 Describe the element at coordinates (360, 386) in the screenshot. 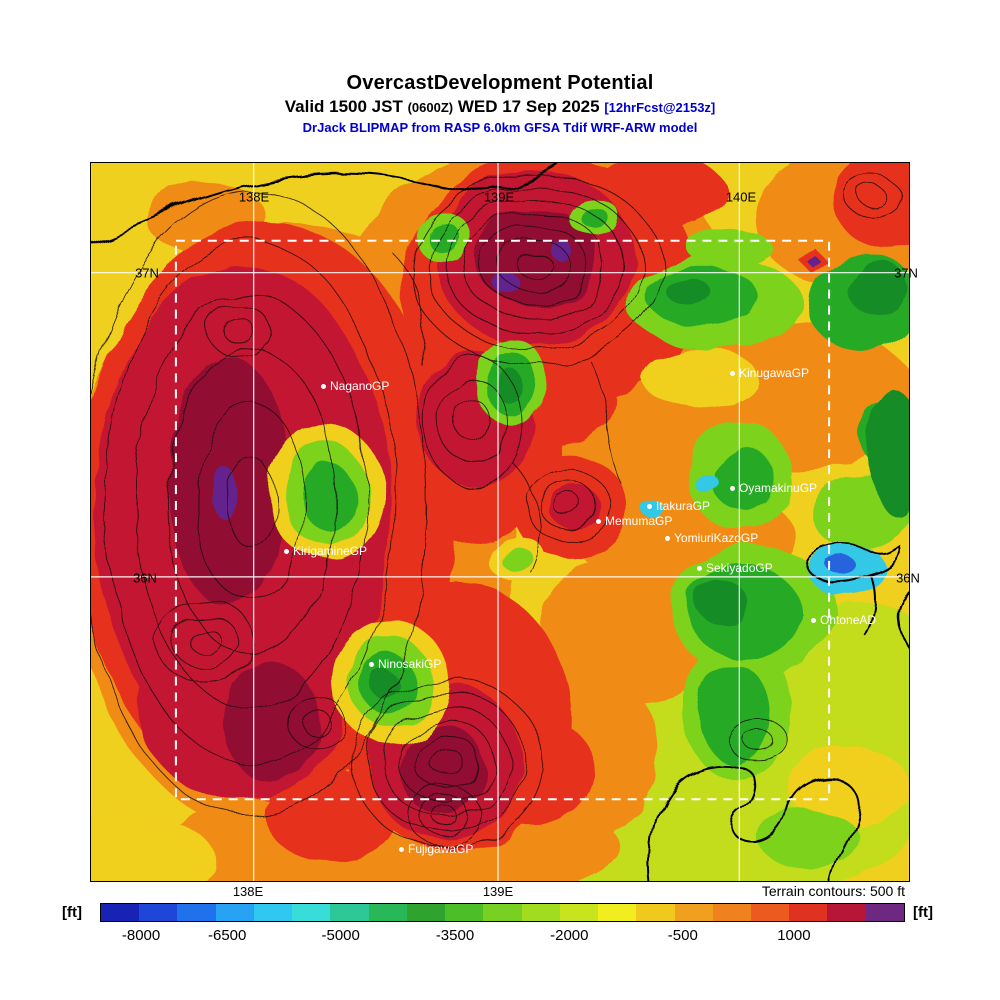

I see `site-label: NaganoGP` at that location.